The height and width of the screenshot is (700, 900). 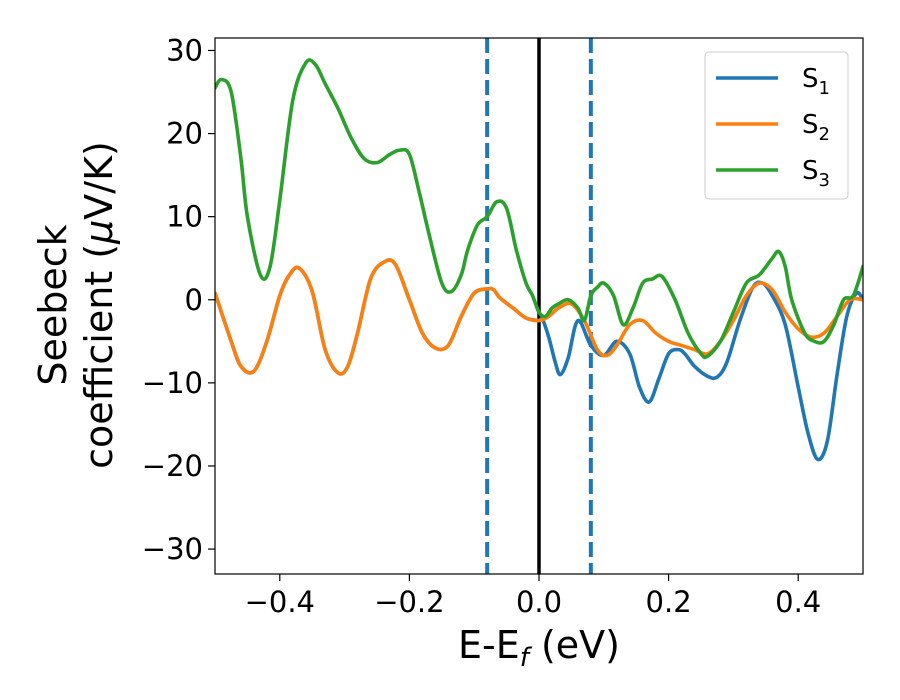 I want to click on y-tick-label: −30, so click(x=172, y=549).